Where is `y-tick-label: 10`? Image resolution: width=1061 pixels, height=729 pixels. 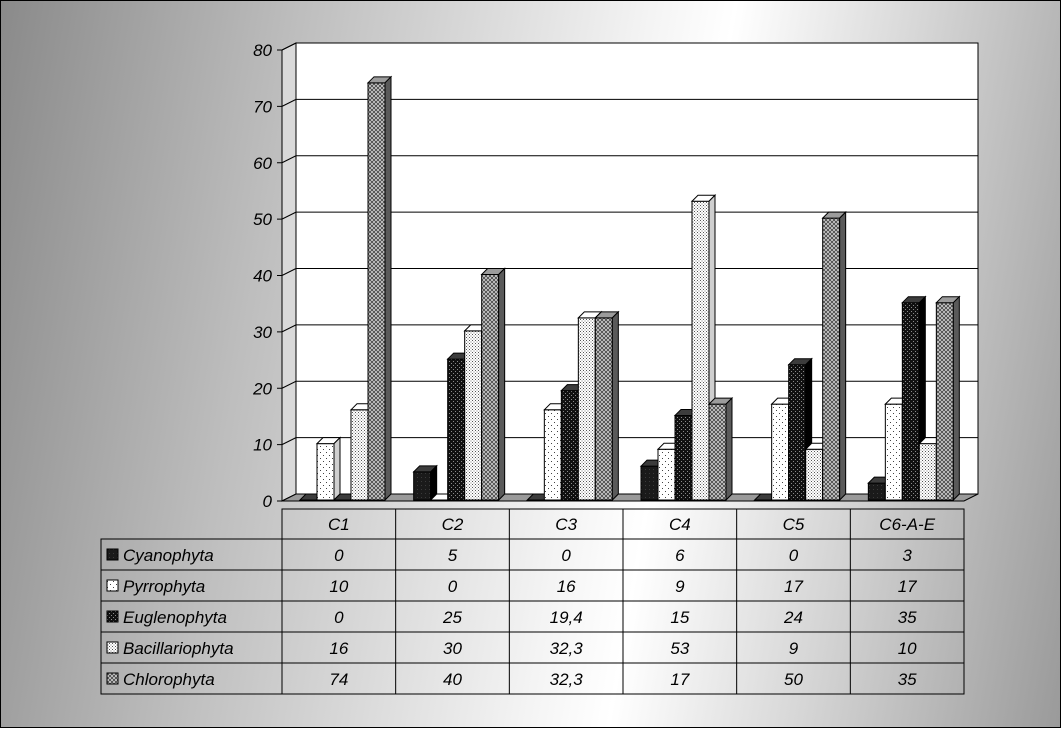 y-tick-label: 10 is located at coordinates (262, 445).